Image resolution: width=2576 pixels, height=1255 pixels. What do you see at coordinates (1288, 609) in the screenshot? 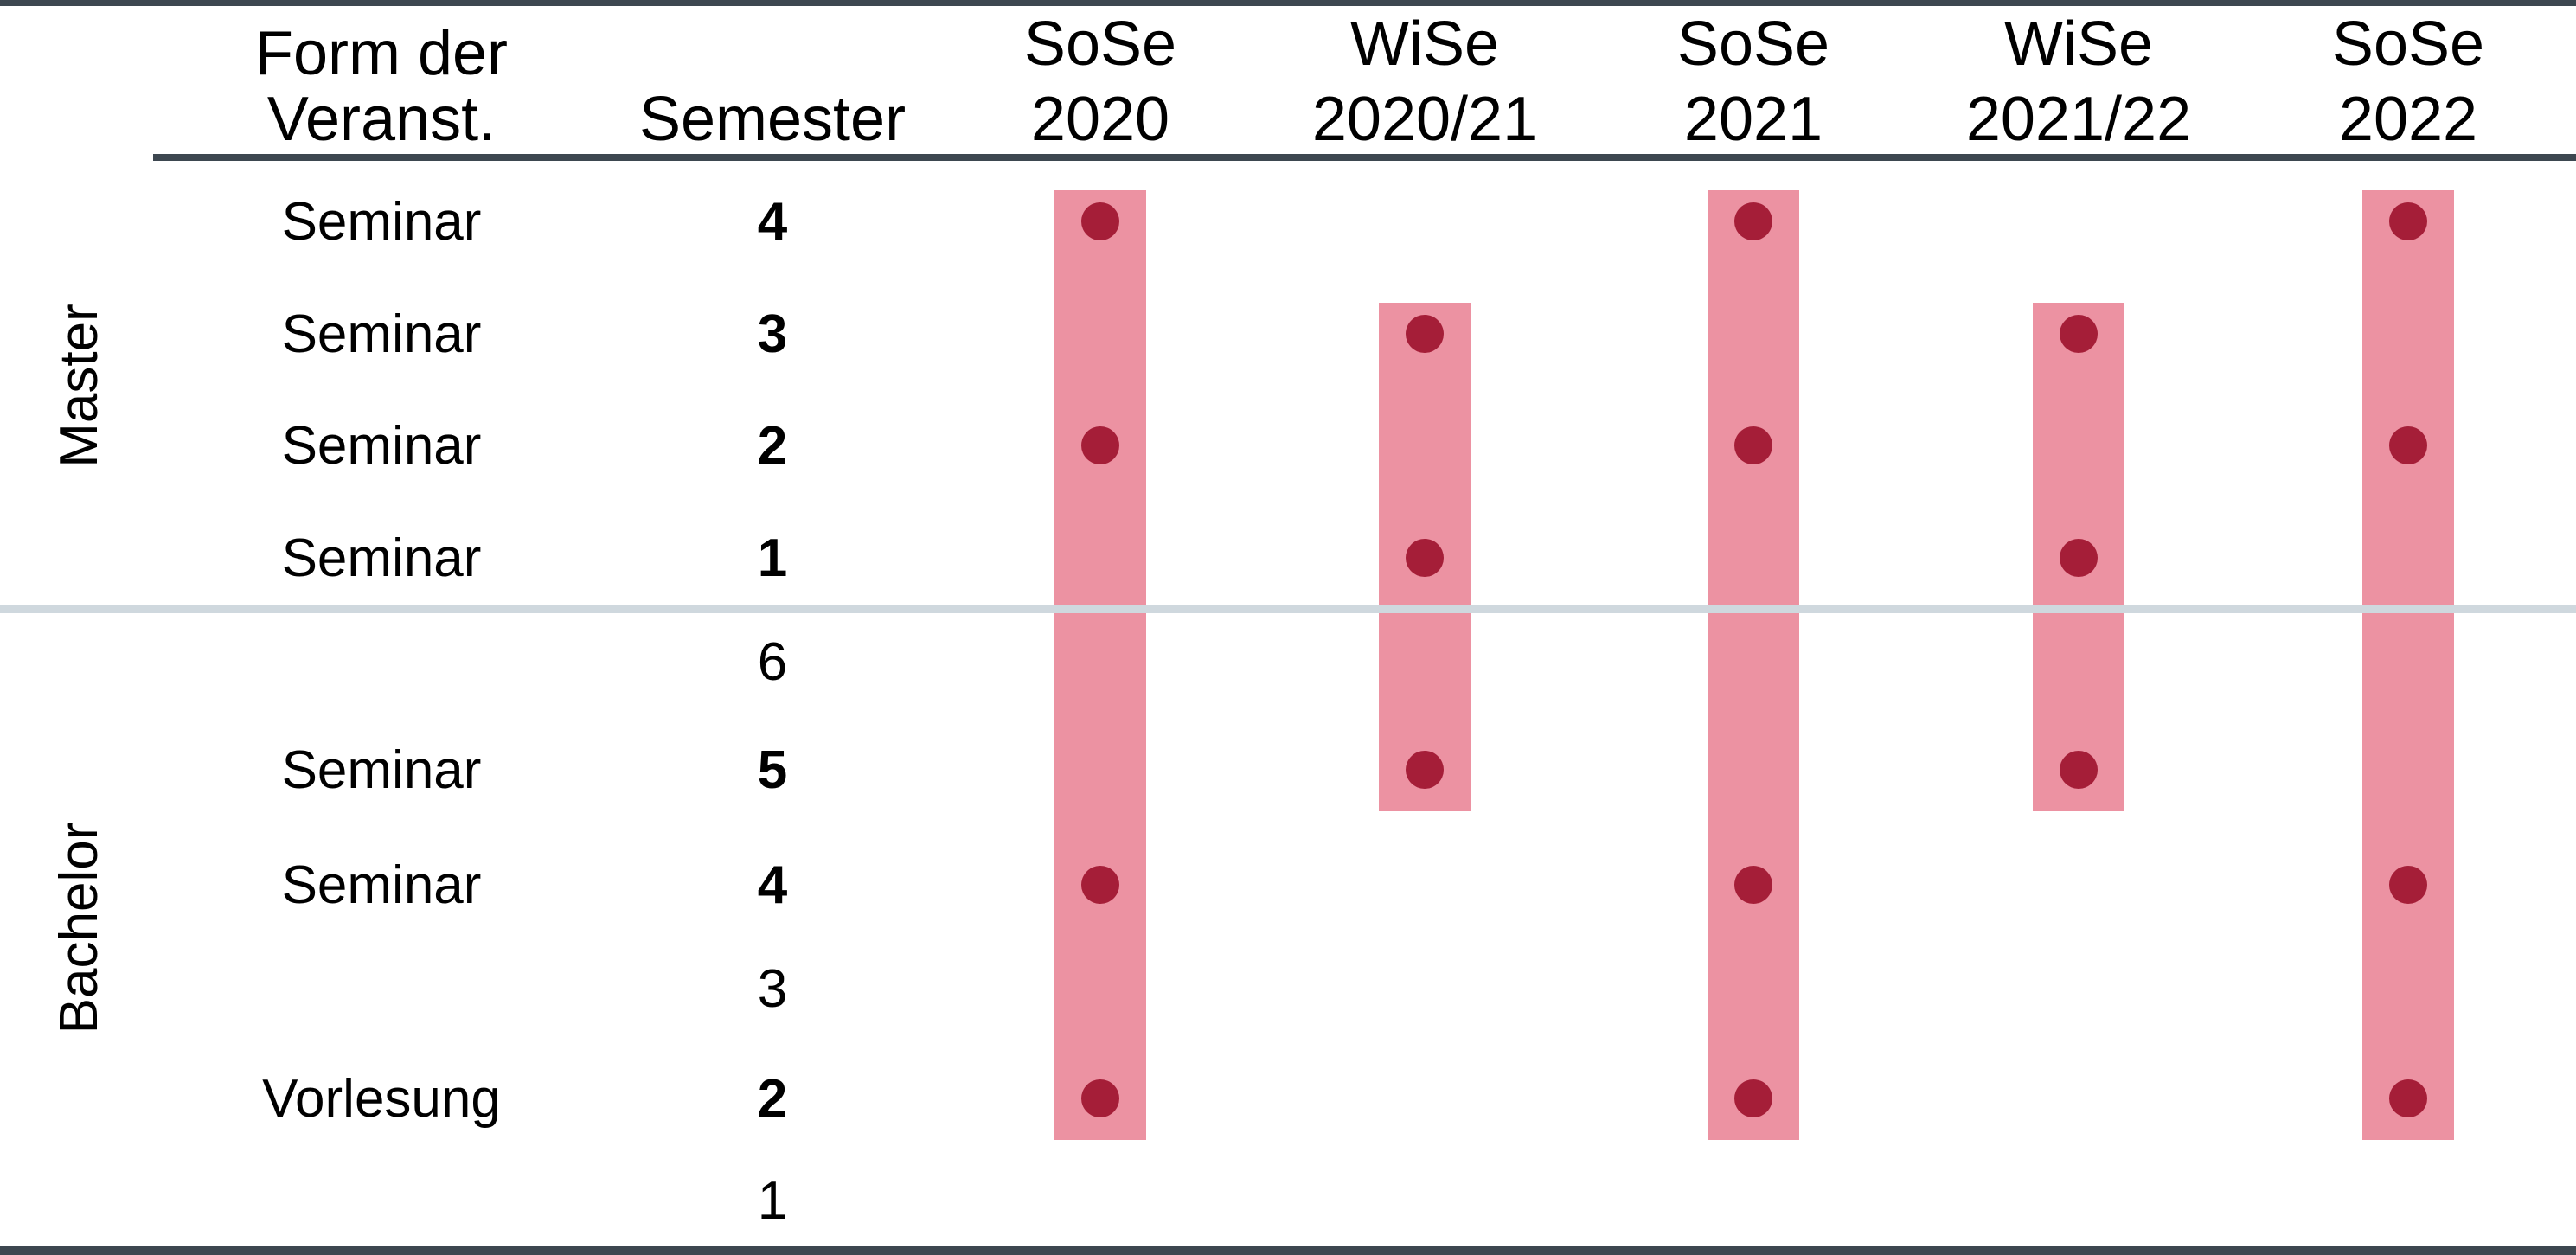
I see `section-divider` at bounding box center [1288, 609].